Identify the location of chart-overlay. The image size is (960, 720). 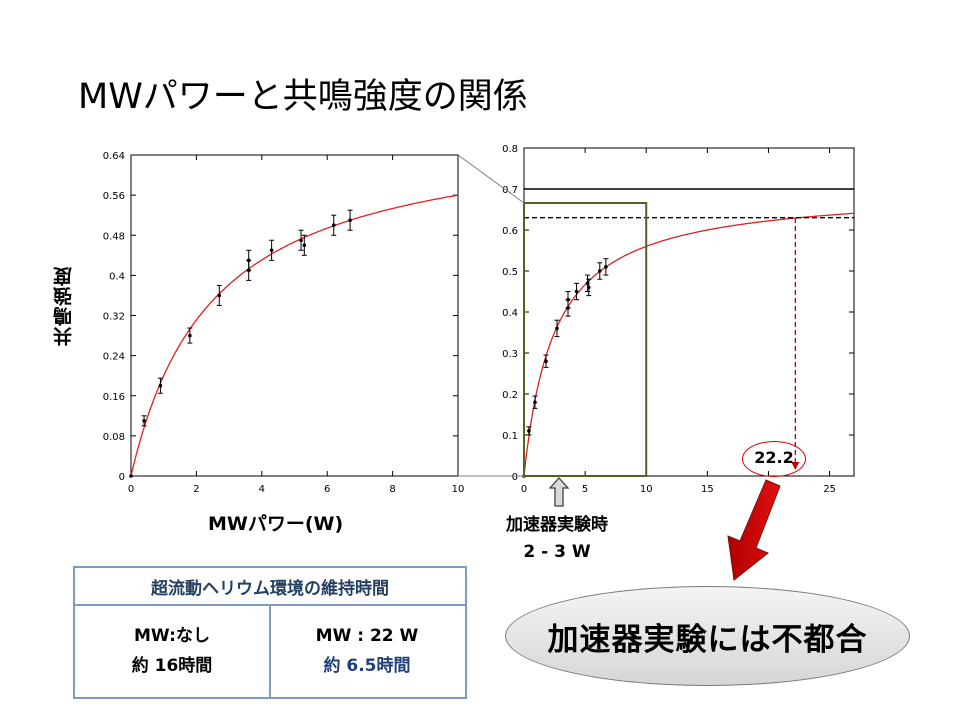
(552, 315).